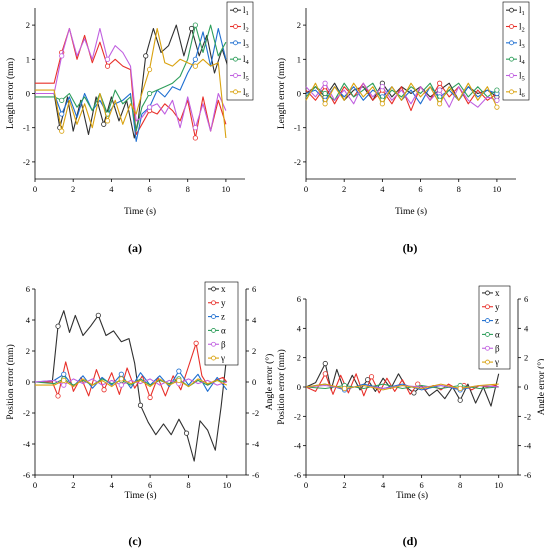 The image size is (544, 555). Describe the element at coordinates (134, 541) in the screenshot. I see `panel-label: (c)` at that location.